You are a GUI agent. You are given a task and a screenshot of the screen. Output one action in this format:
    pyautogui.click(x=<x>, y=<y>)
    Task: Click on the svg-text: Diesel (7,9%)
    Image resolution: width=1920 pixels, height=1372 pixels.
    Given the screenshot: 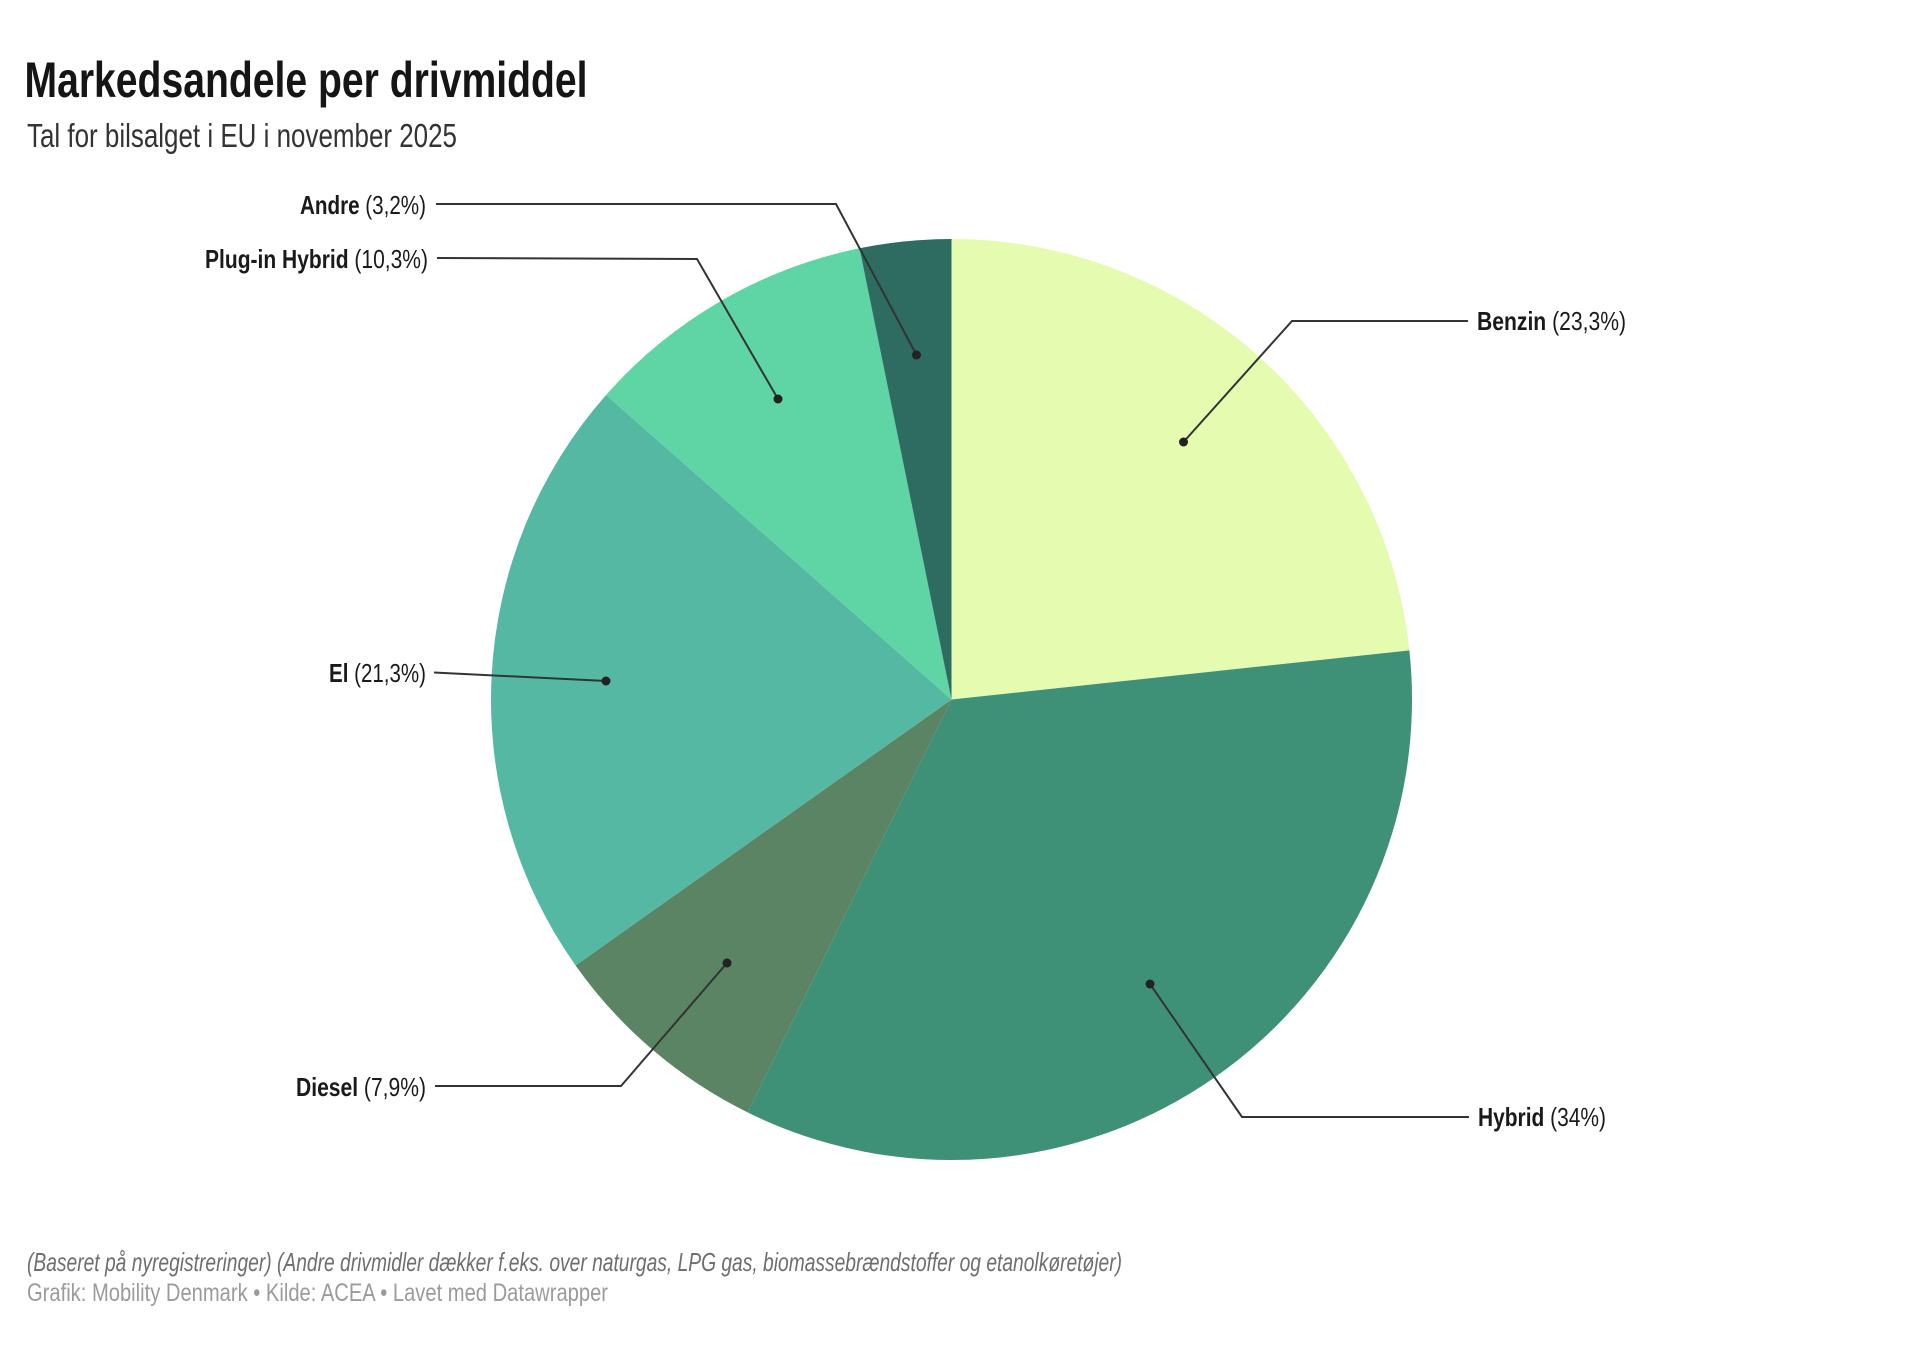 What is the action you would take?
    pyautogui.click(x=361, y=1087)
    